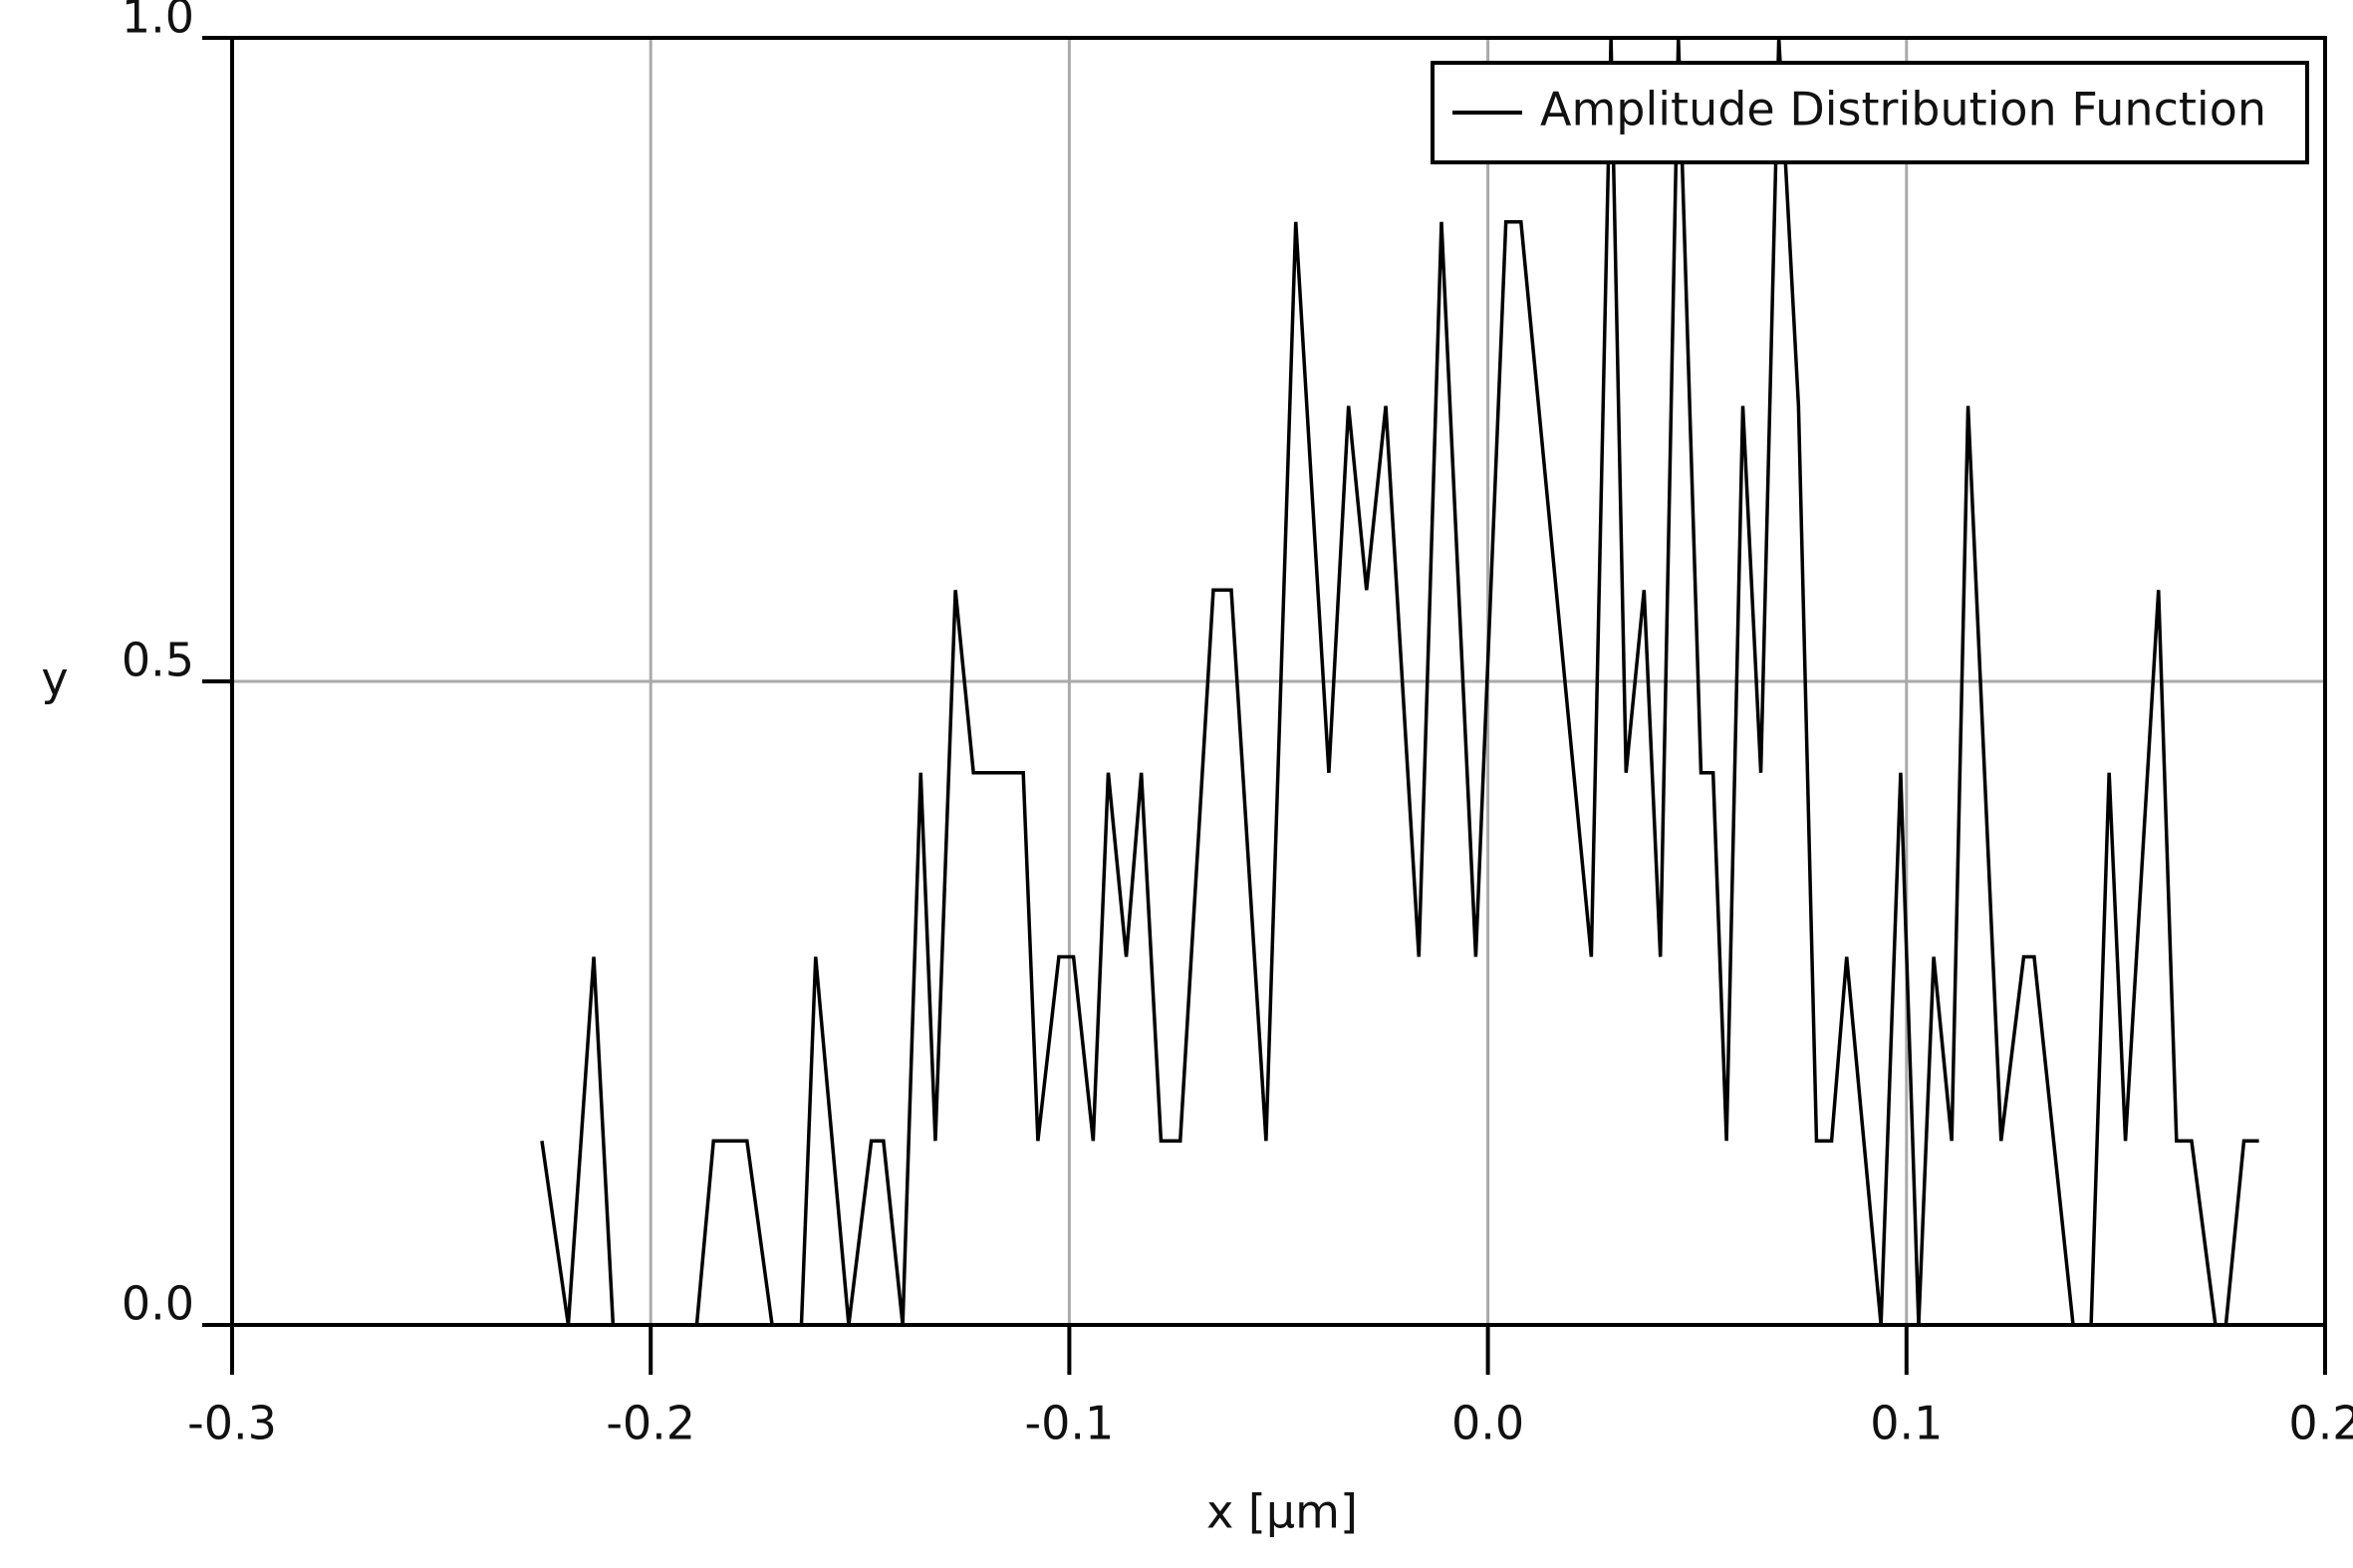 This screenshot has height=1568, width=2353. I want to click on y-tick-label: 1.0, so click(158, 22).